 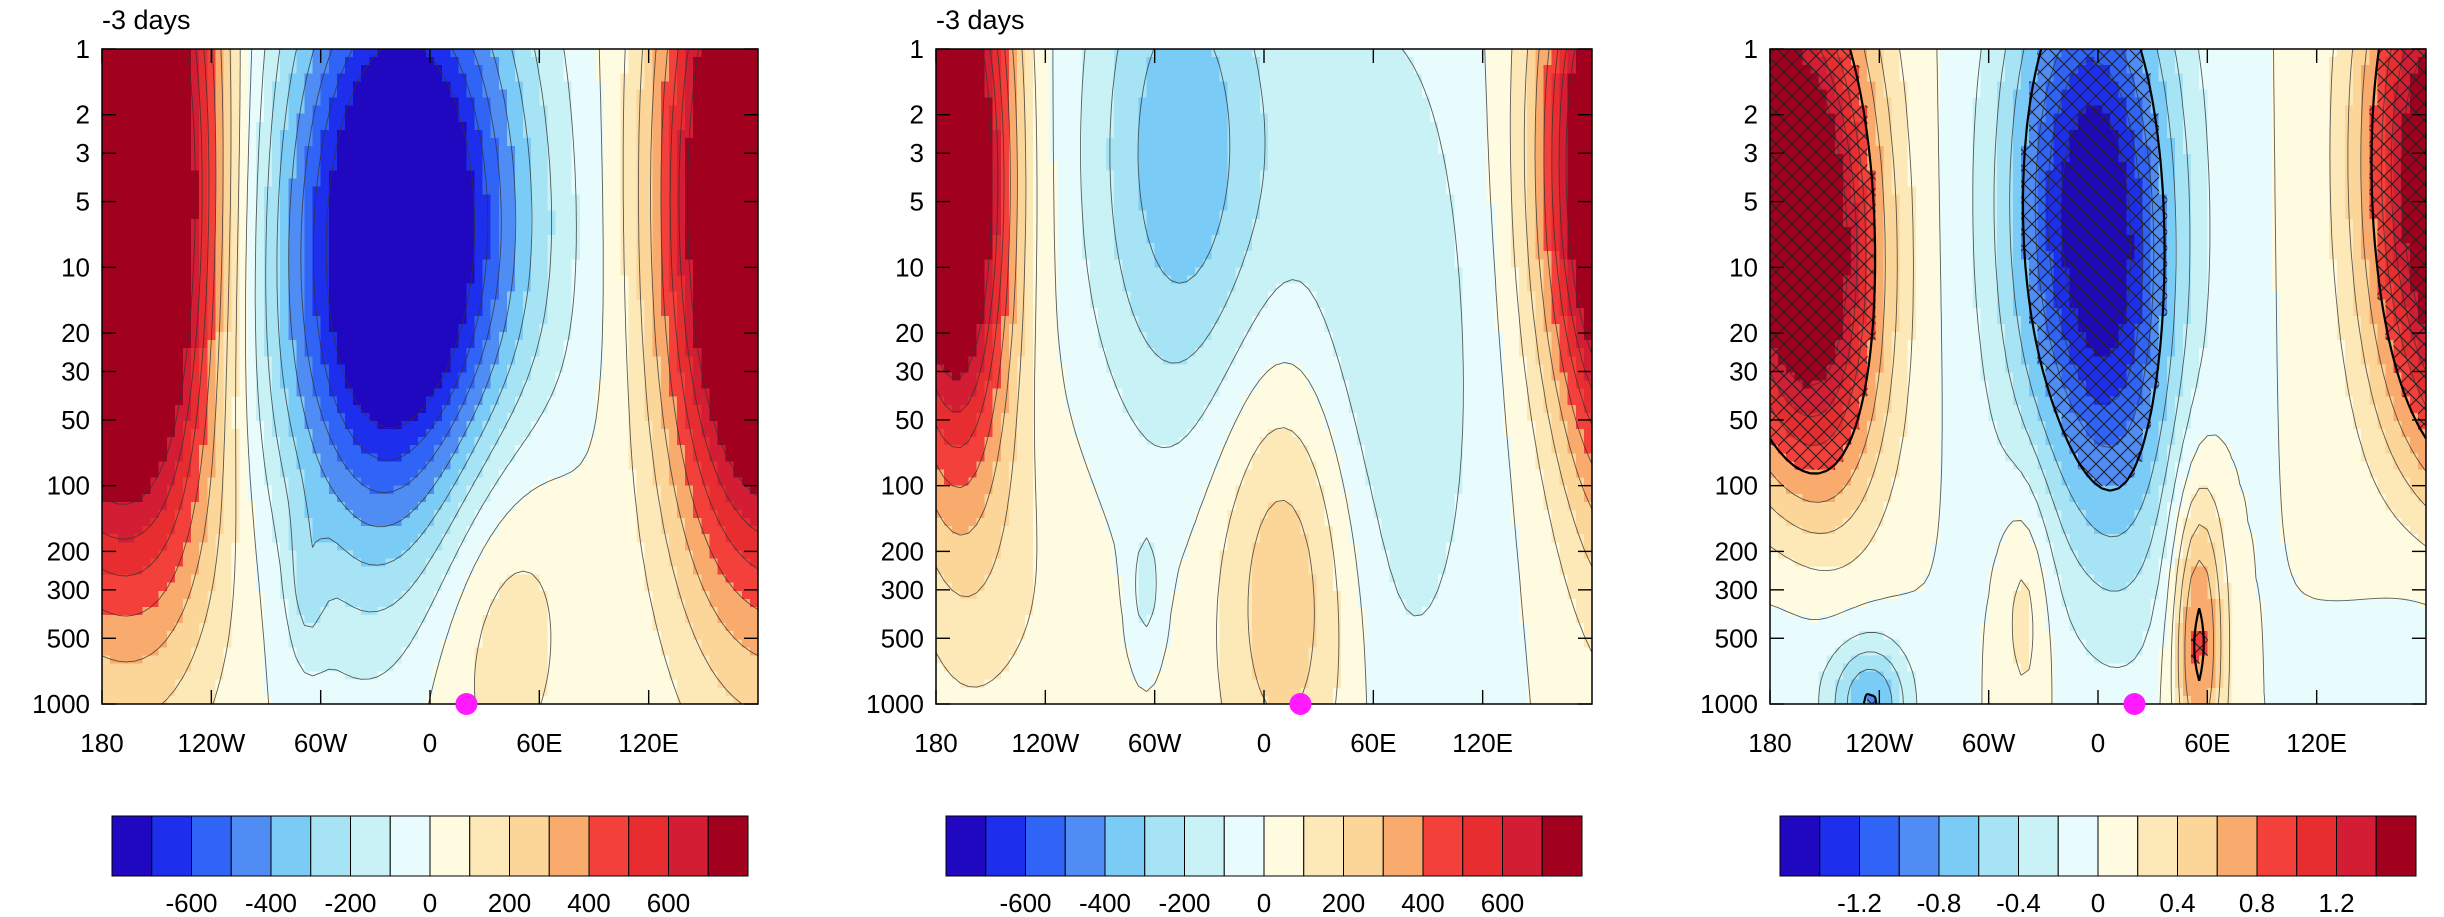 I want to click on colorbar-tick-label: 200, so click(x=1343, y=902).